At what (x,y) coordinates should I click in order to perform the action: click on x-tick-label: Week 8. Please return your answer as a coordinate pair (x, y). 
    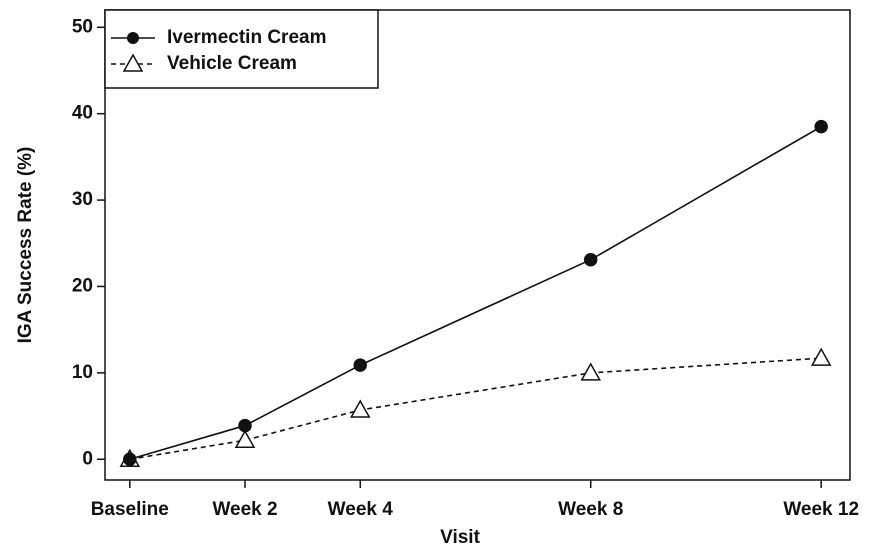
    Looking at the image, I should click on (590, 509).